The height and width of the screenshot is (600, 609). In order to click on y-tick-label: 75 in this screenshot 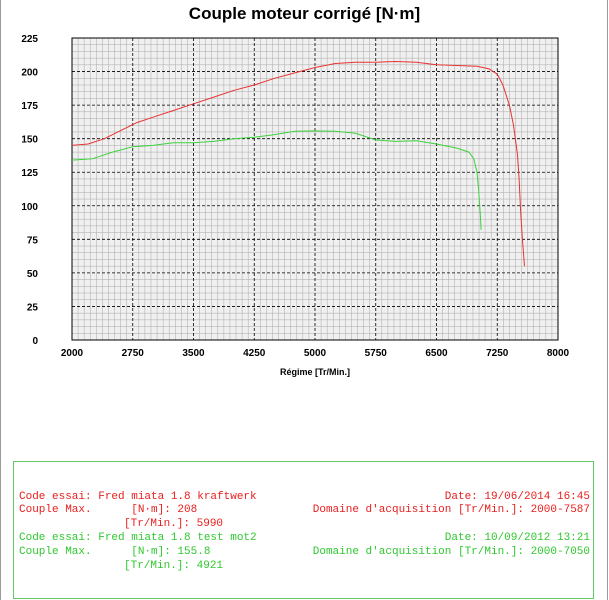, I will do `click(33, 240)`.